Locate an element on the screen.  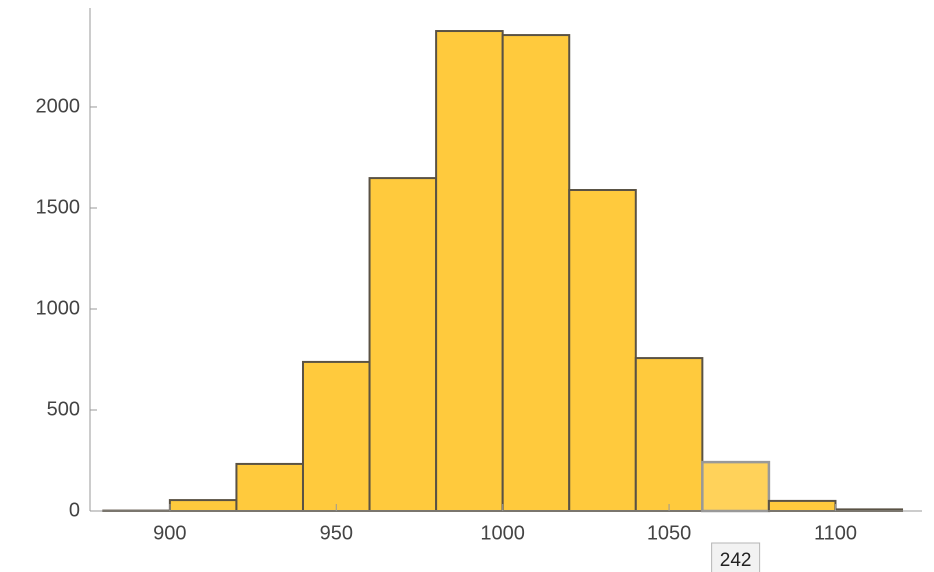
tooltip: 242 is located at coordinates (736, 557).